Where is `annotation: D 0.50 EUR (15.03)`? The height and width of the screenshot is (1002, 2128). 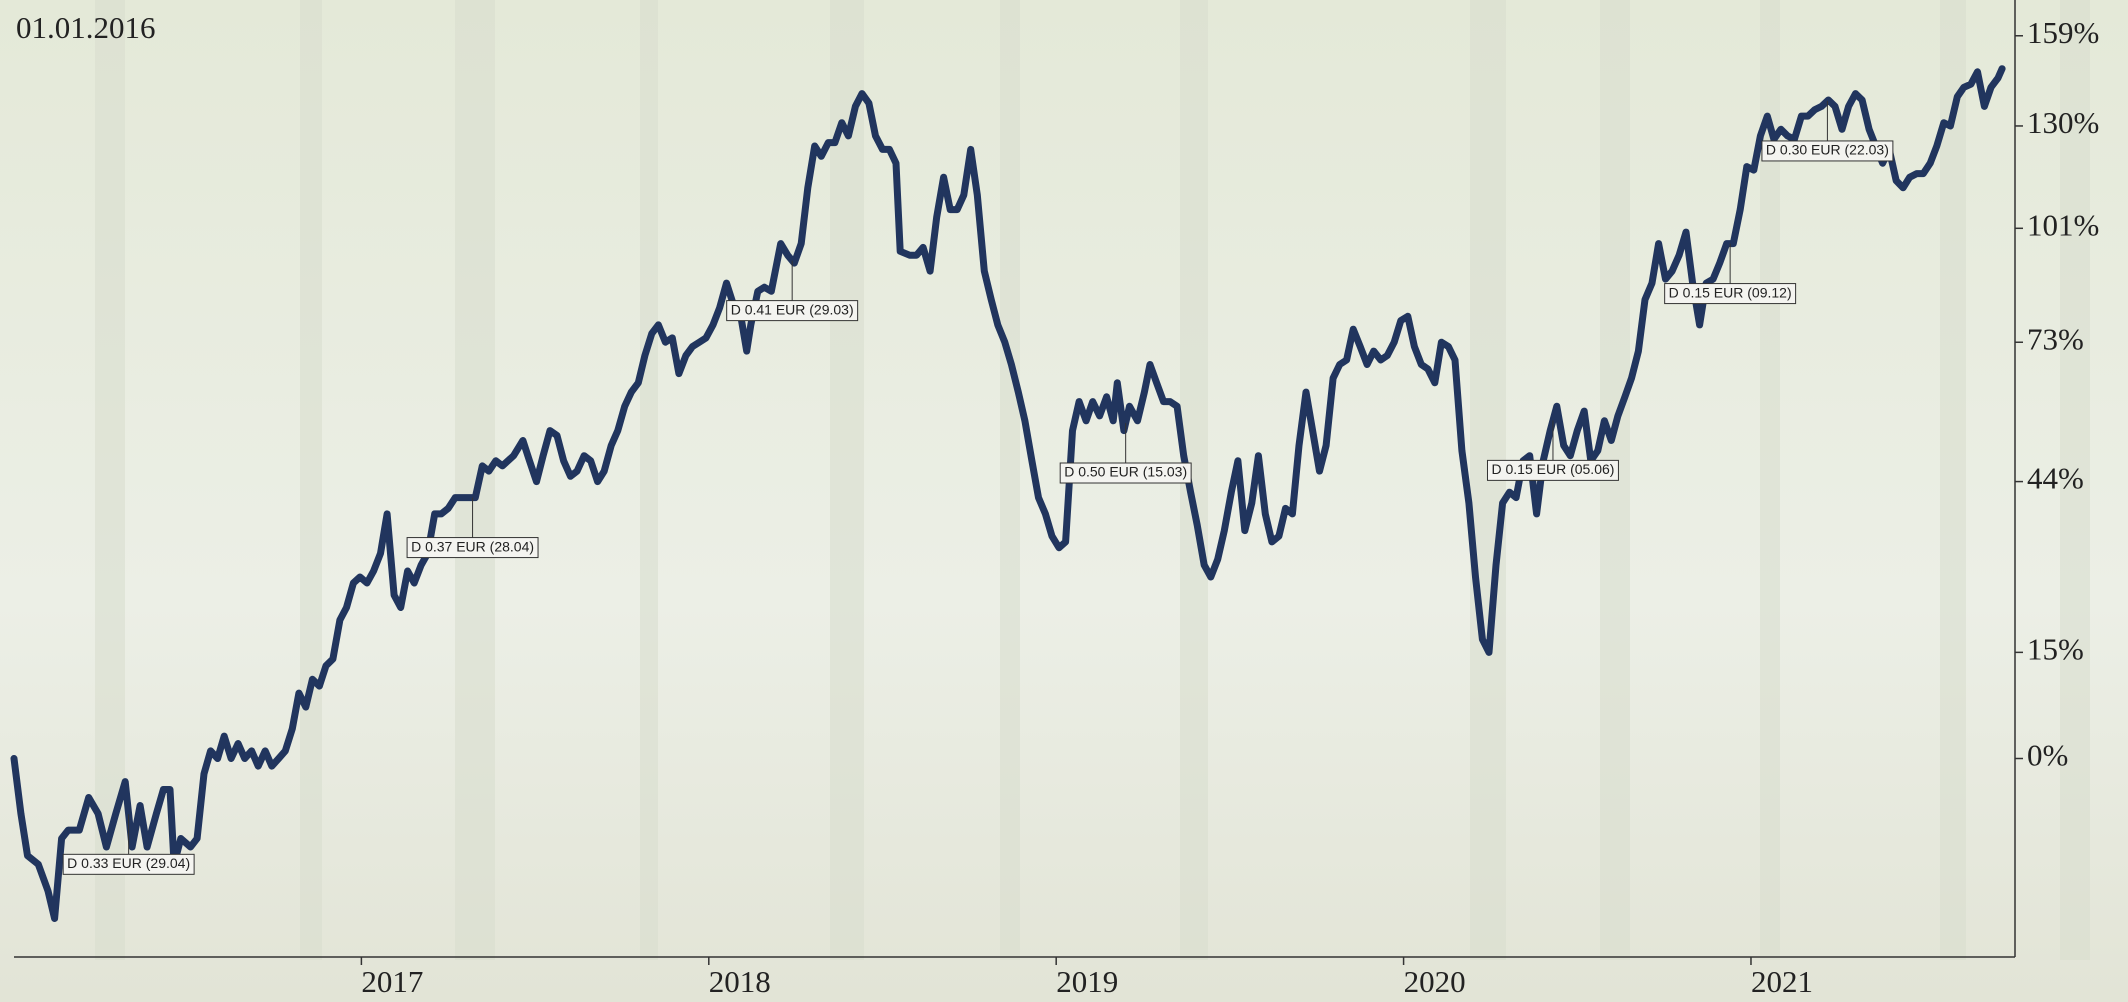 annotation: D 0.50 EUR (15.03) is located at coordinates (1125, 473).